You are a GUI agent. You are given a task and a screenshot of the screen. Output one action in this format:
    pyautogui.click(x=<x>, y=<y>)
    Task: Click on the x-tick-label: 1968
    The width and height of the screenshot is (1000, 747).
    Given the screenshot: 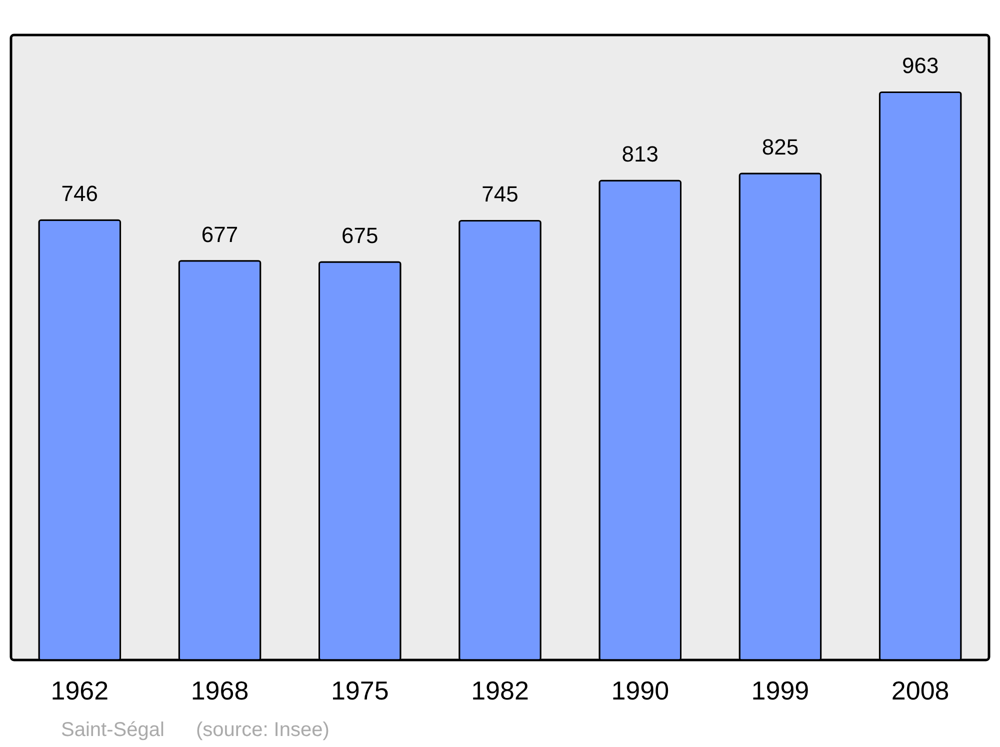 What is the action you would take?
    pyautogui.click(x=219, y=691)
    